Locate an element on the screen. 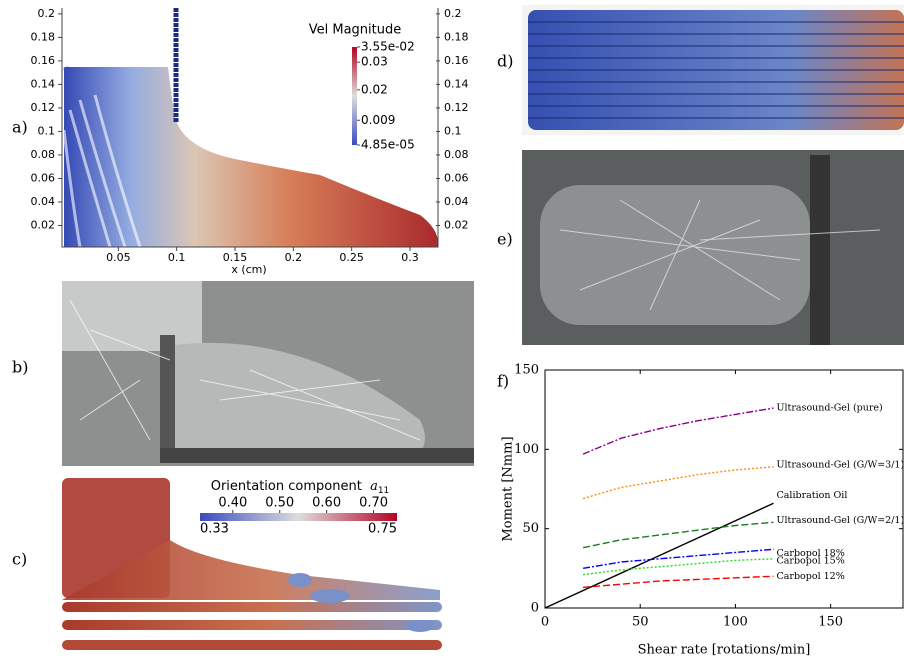 The image size is (904, 662). x-tick-label: 150 is located at coordinates (830, 622).